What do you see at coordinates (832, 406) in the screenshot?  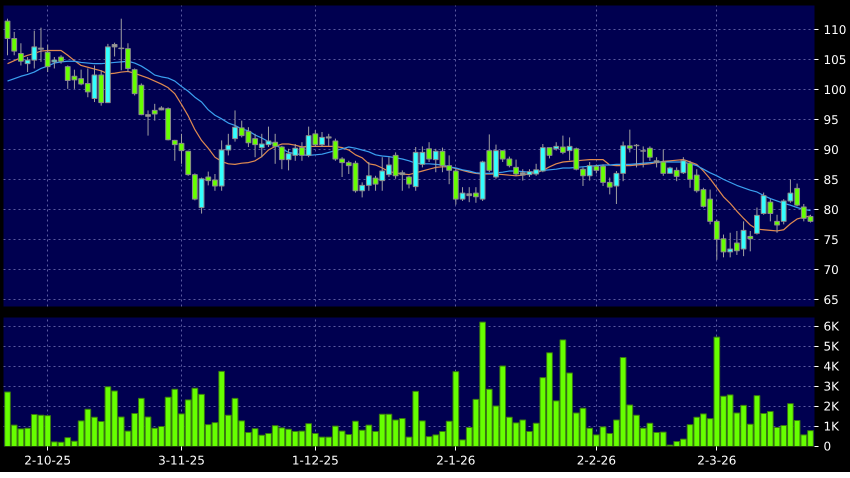 I see `y-tick-label: 2K` at bounding box center [832, 406].